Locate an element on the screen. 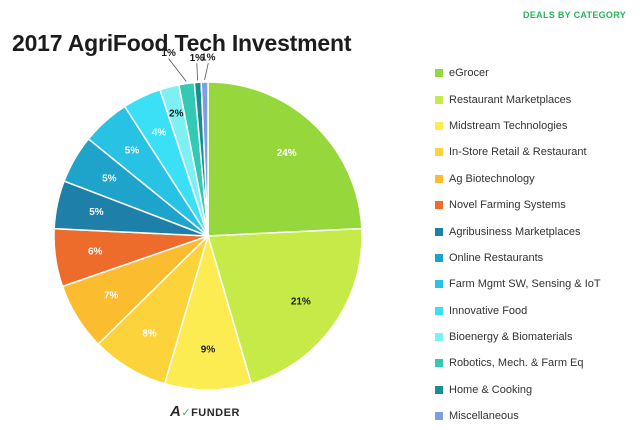 Image resolution: width=640 pixels, height=430 pixels. pie-slice-miscellaneous is located at coordinates (204, 159).